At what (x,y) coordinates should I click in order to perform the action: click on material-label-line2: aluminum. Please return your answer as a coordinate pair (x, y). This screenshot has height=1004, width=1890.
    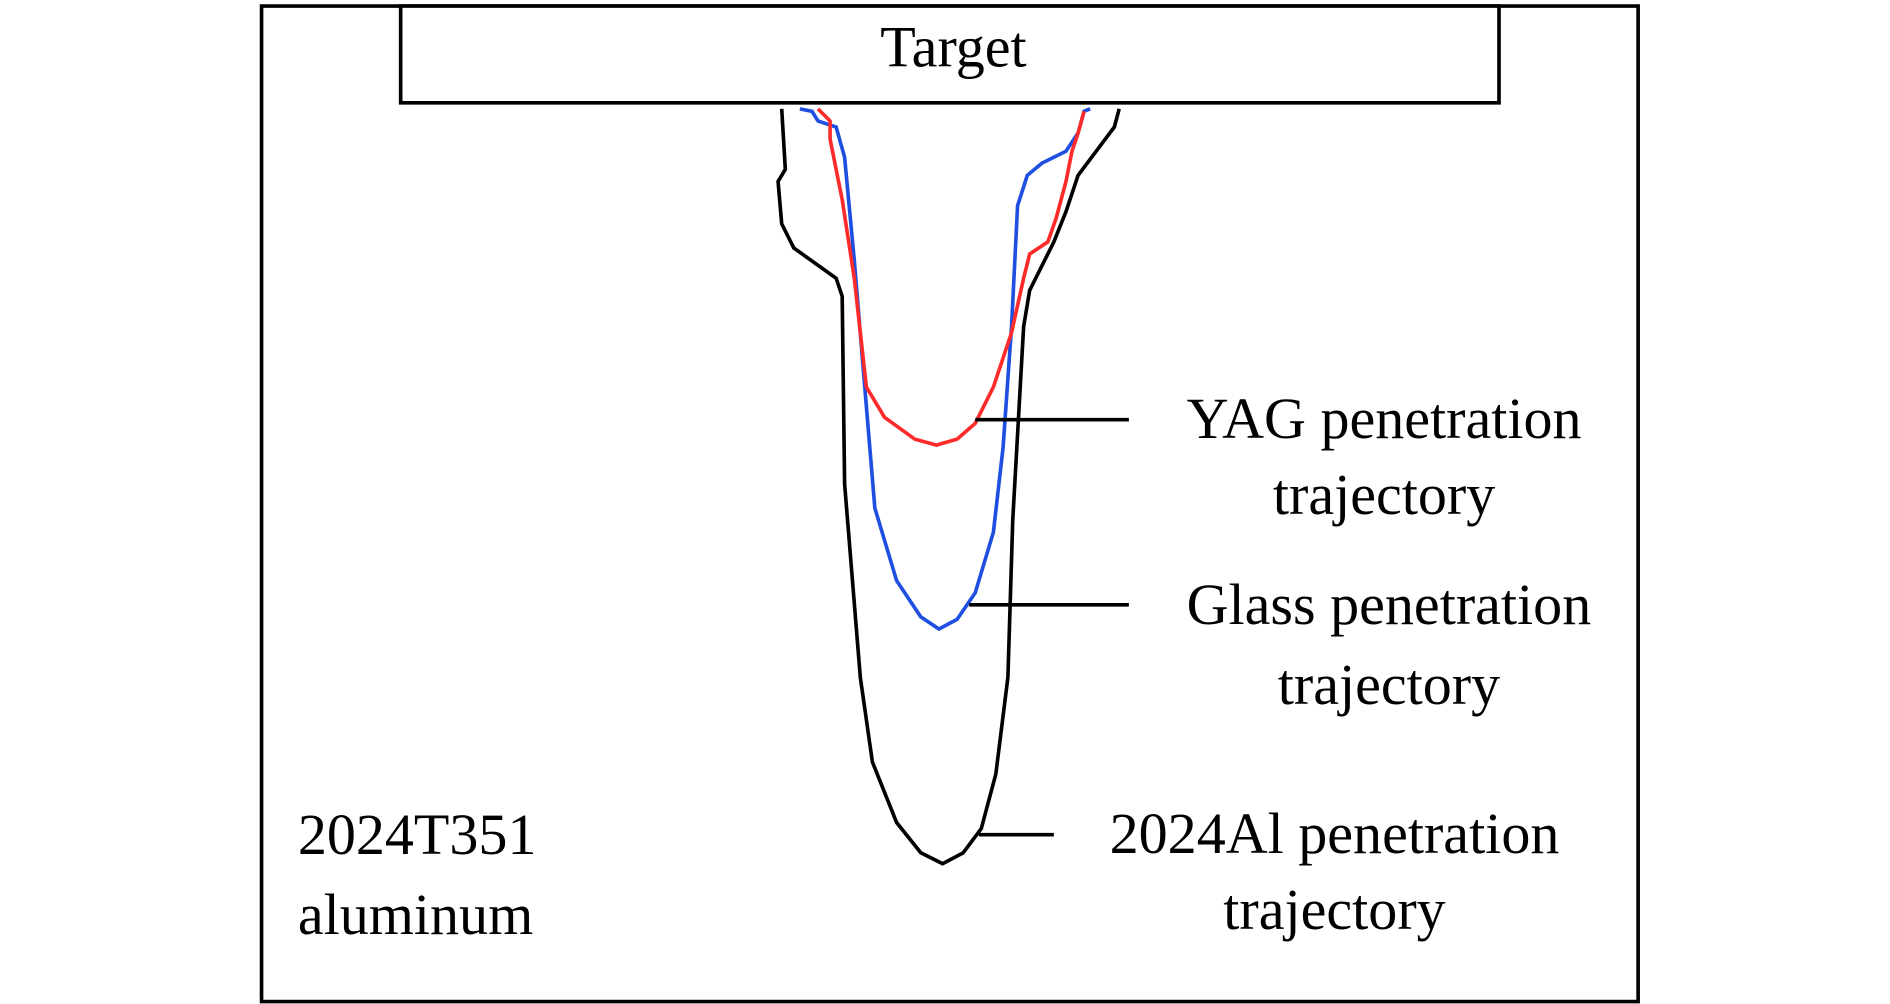
    Looking at the image, I should click on (415, 914).